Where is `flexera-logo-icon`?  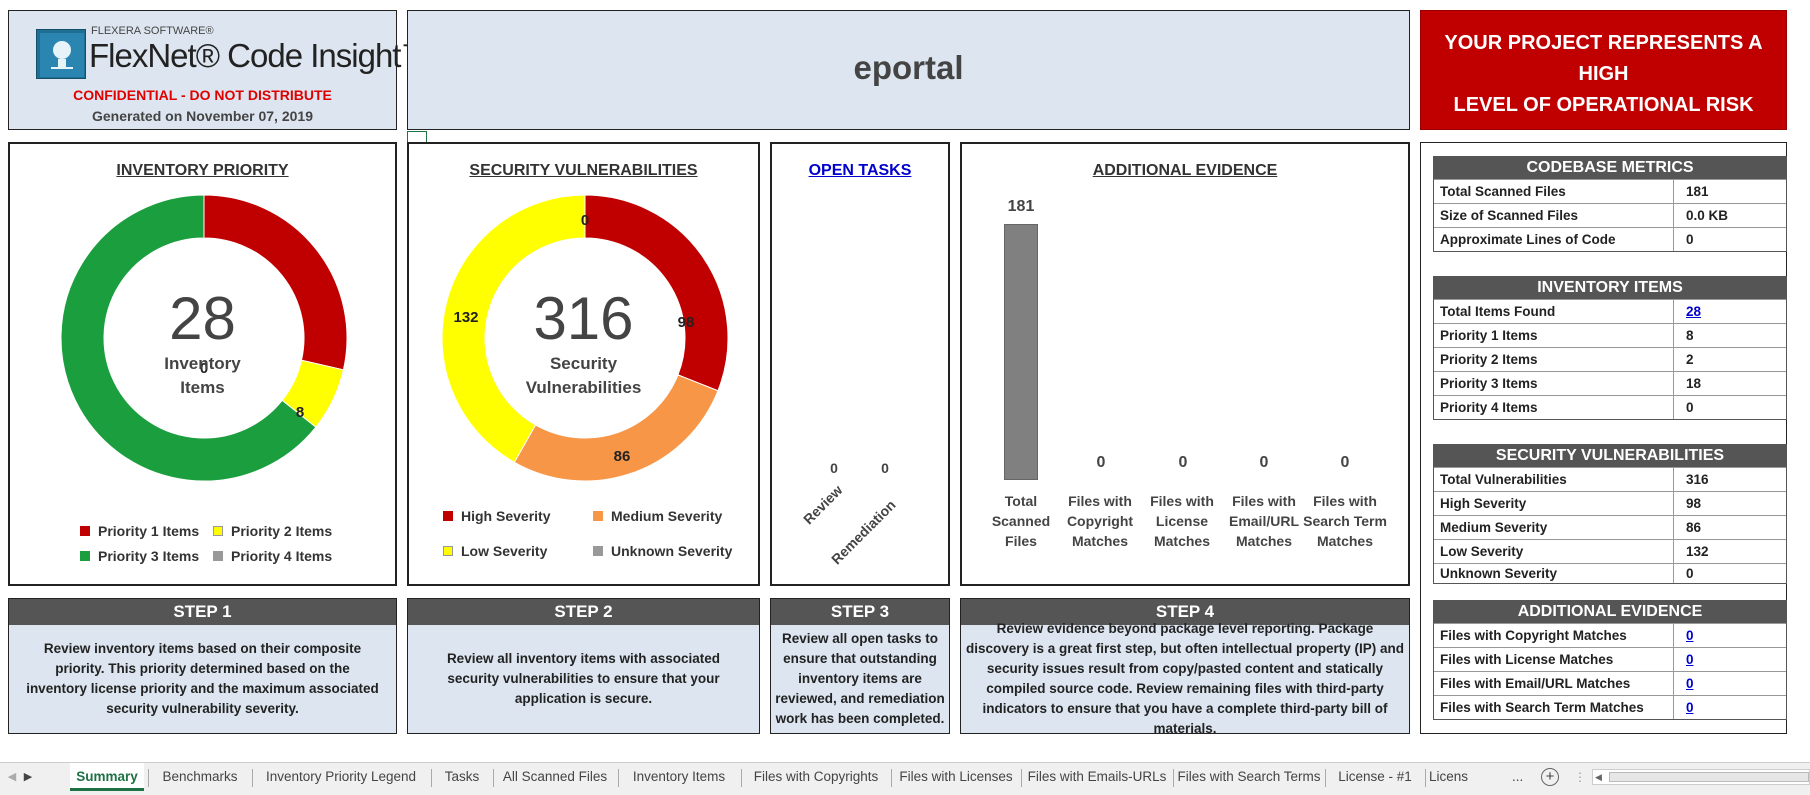
flexera-logo-icon is located at coordinates (61, 54).